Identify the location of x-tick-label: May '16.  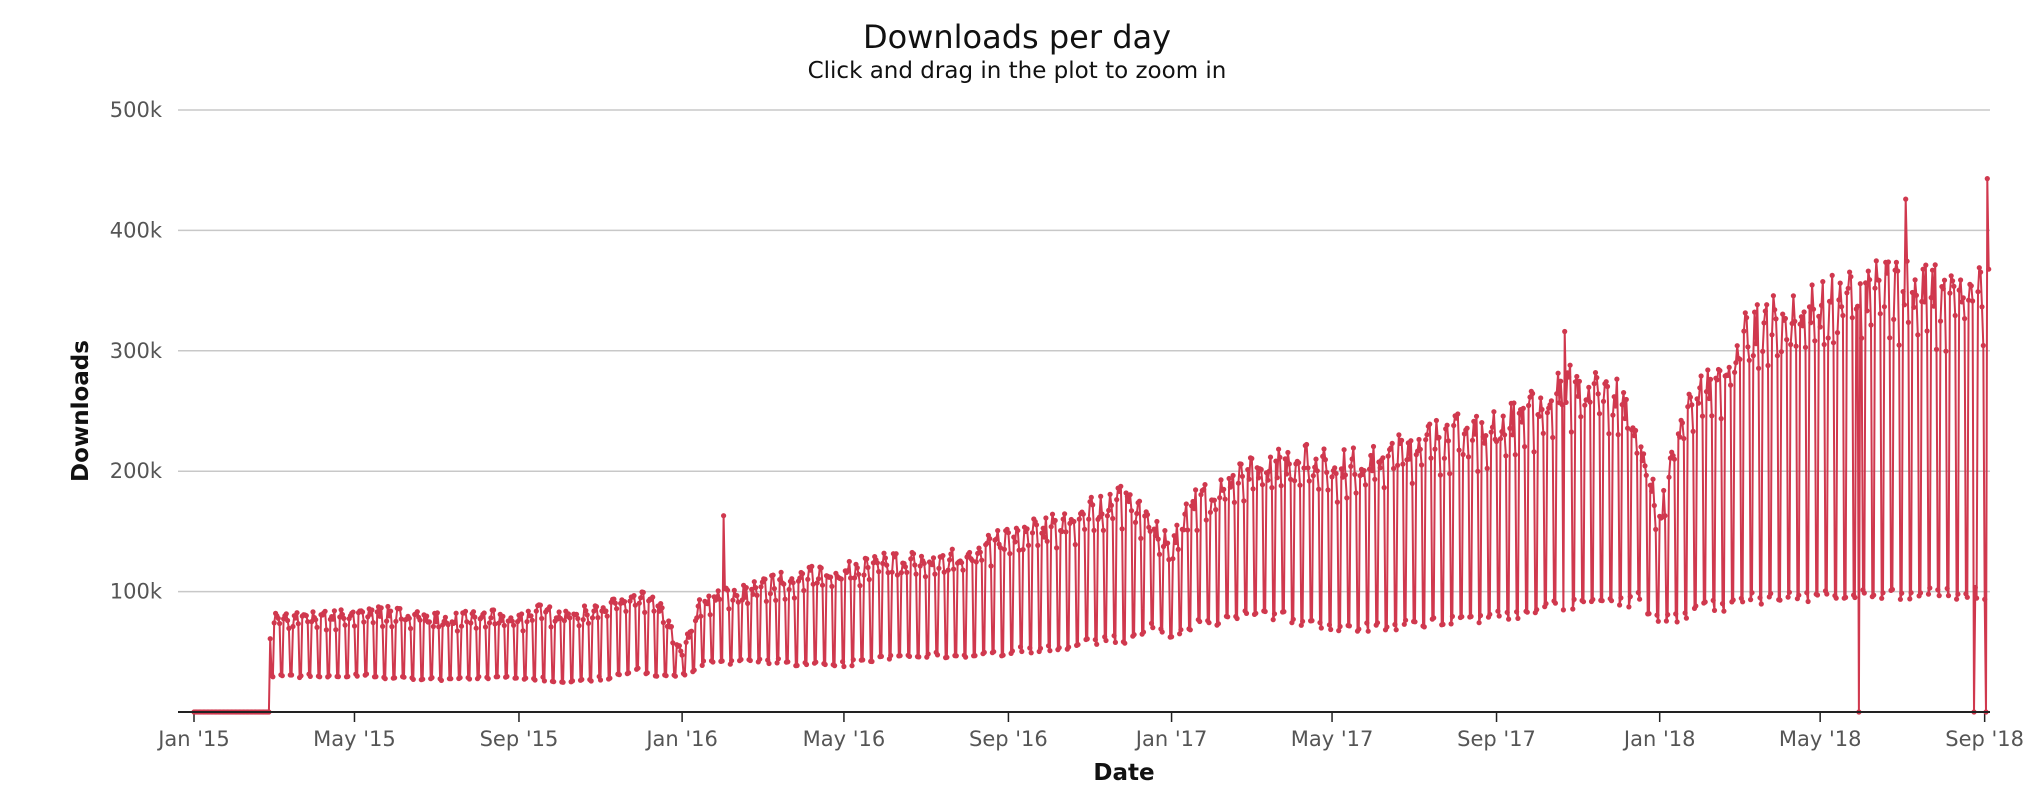
(844, 739).